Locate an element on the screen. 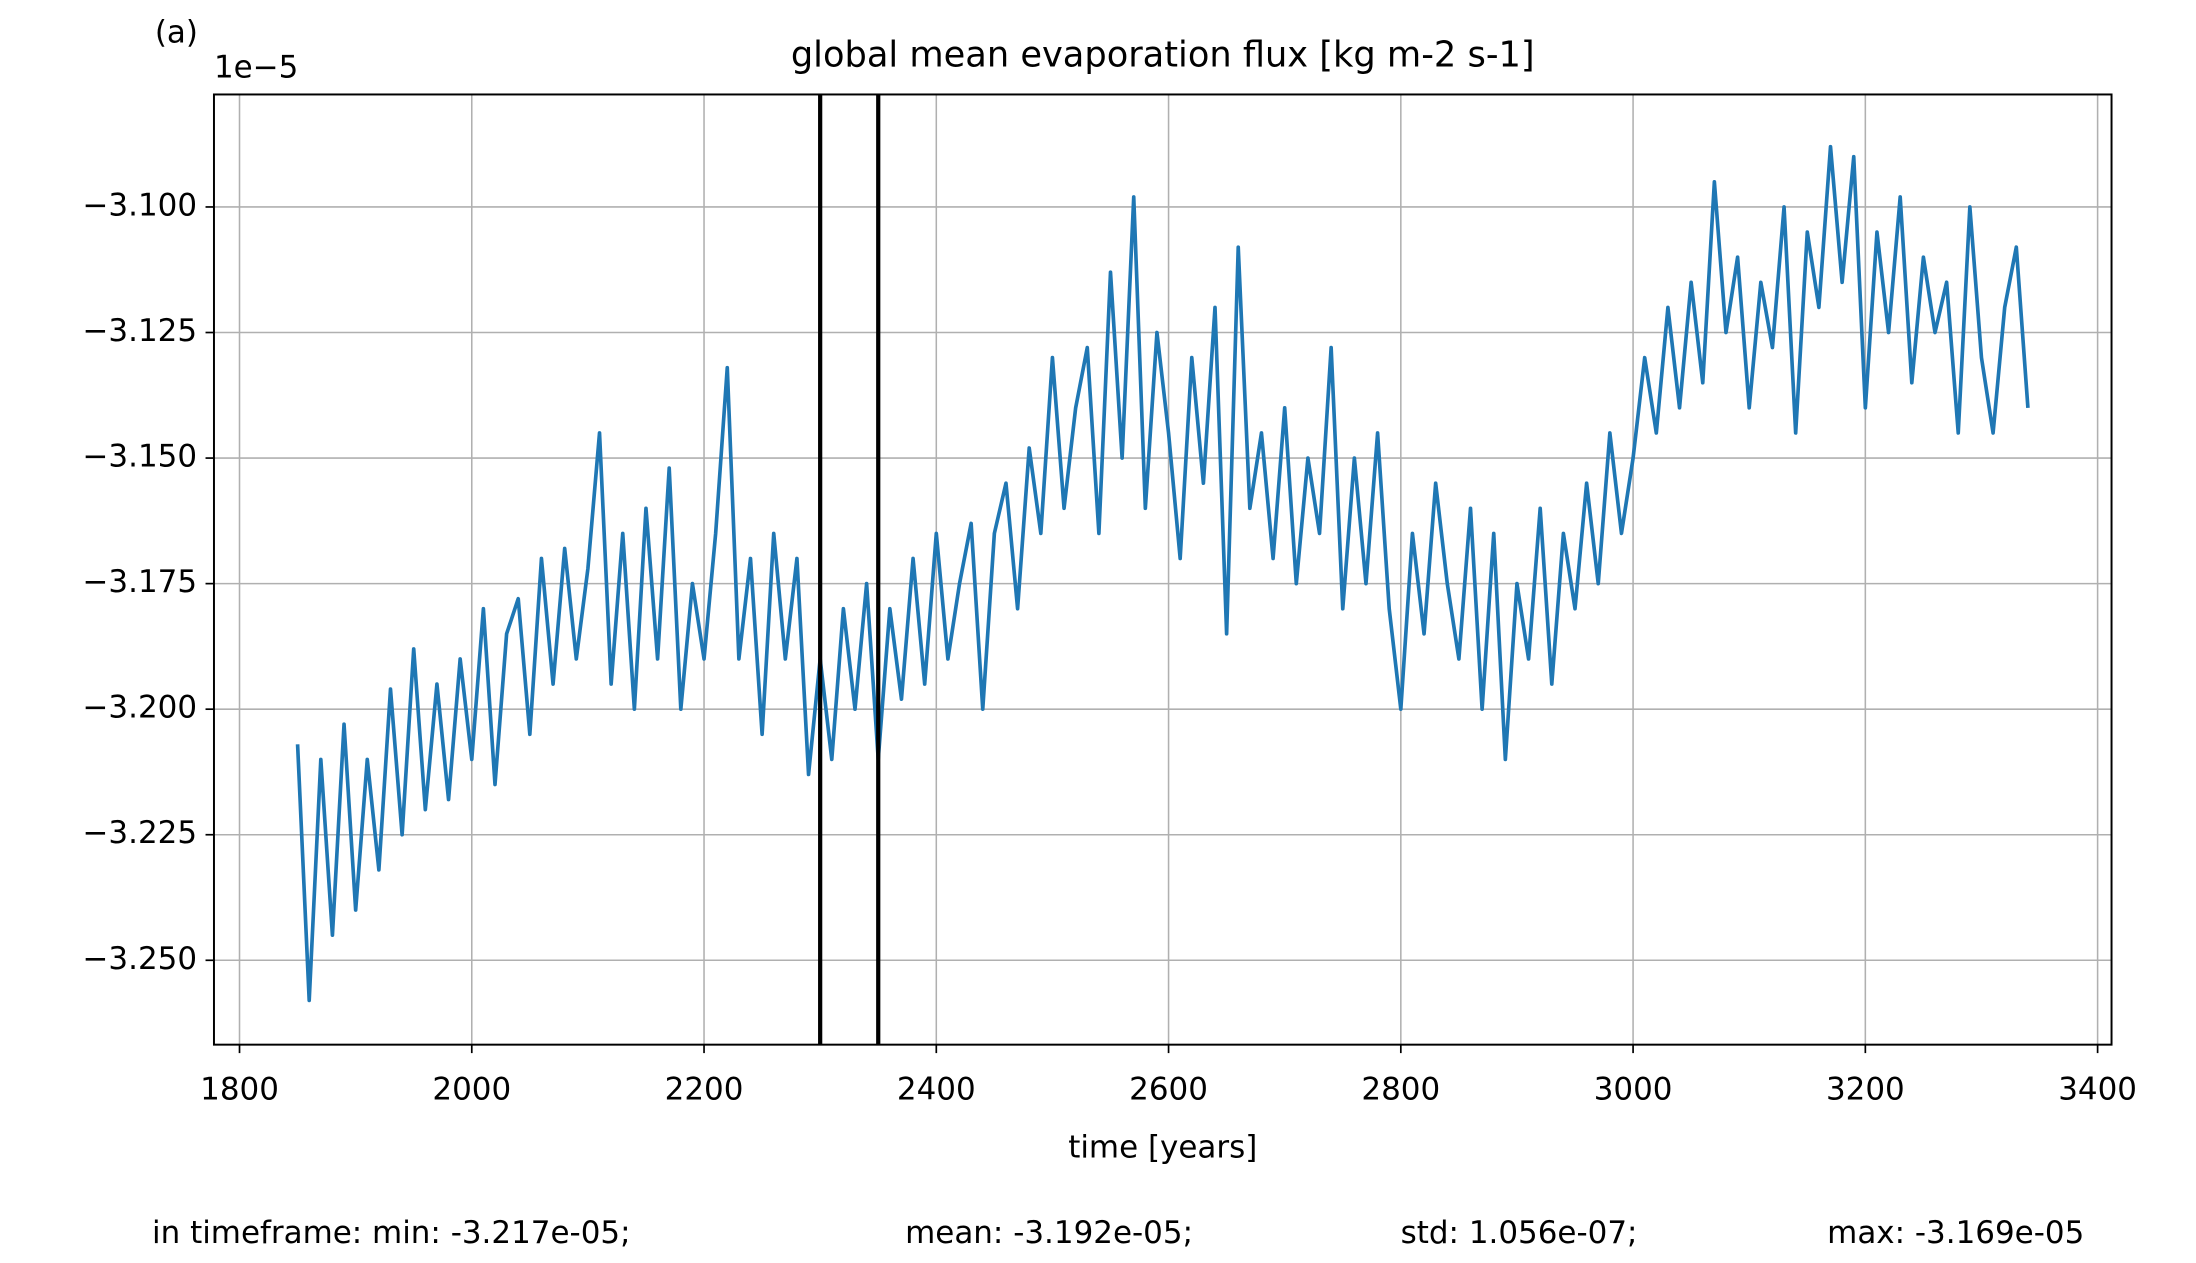  y-tick-label: −3.200 is located at coordinates (140, 708).